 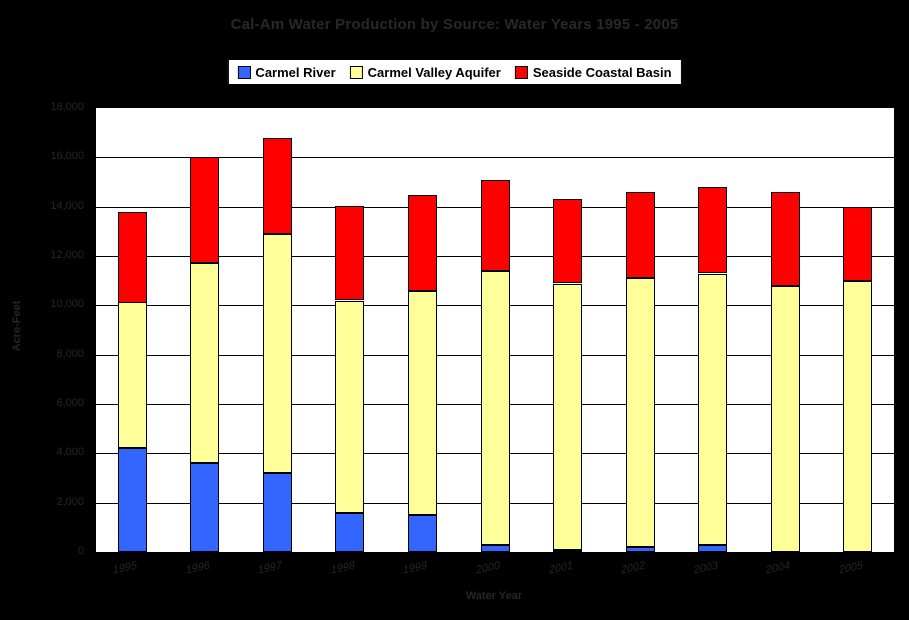 I want to click on x-tick-label-2003: 2003, so click(x=705, y=568).